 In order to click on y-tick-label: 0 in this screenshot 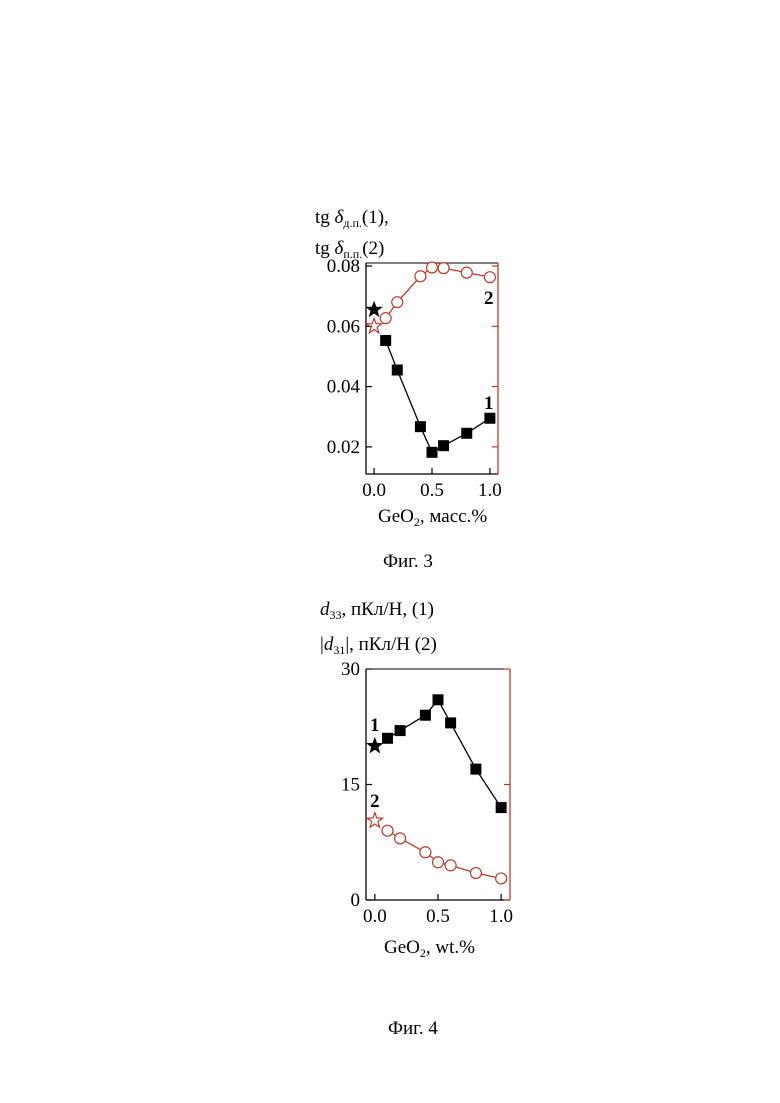, I will do `click(356, 900)`.